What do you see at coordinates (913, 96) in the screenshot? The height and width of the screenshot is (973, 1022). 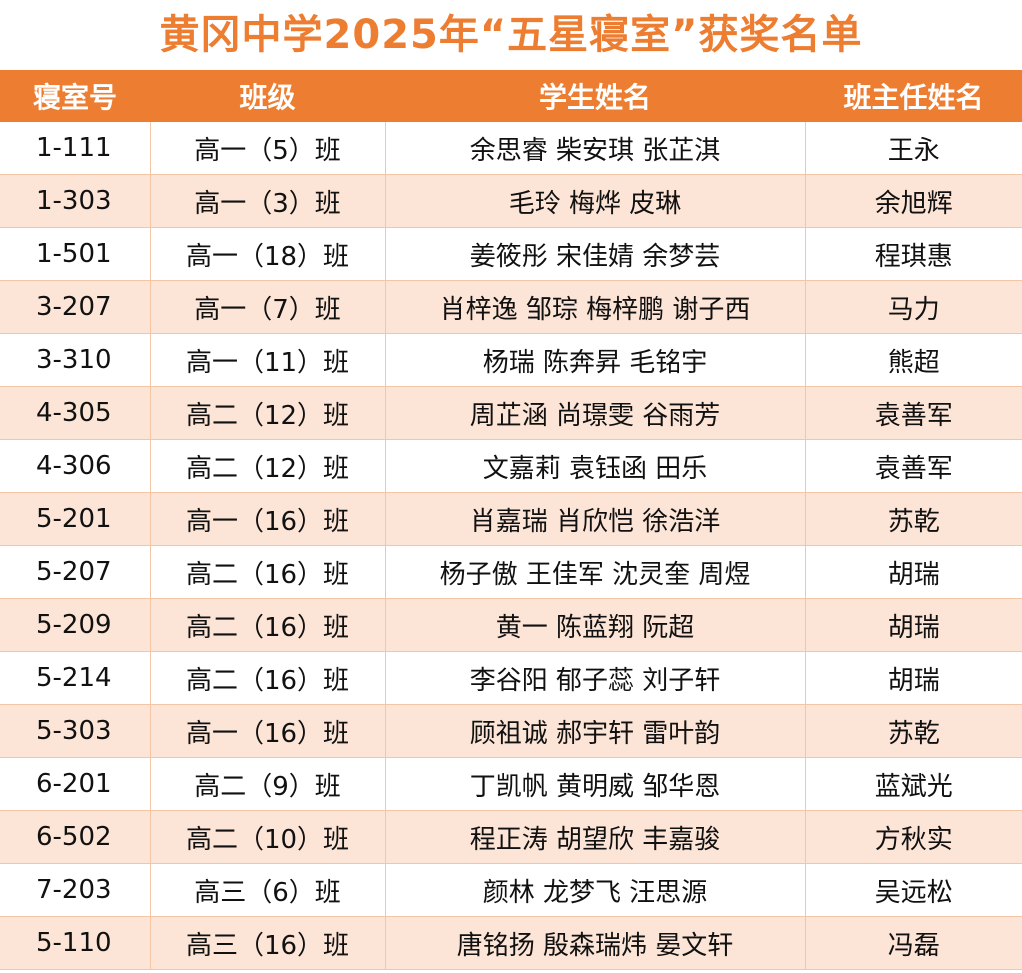 I see `header-teacher: 班主任姓名` at bounding box center [913, 96].